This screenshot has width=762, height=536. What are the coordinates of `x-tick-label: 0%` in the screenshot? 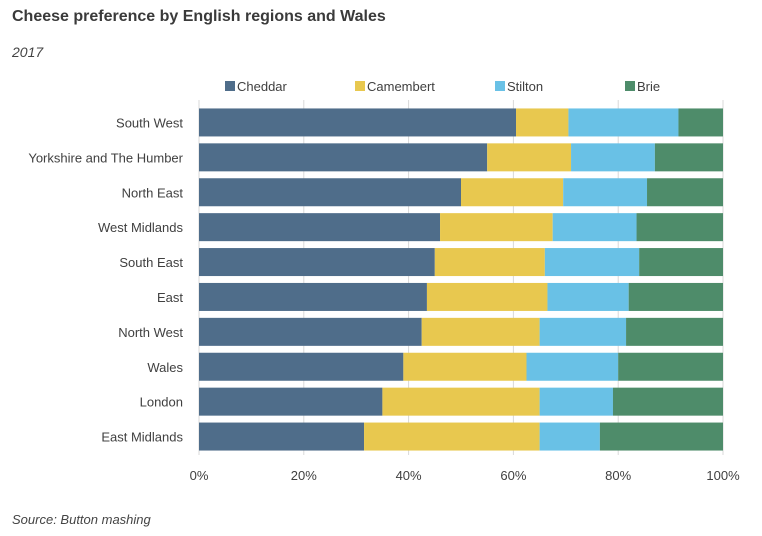 It's located at (199, 475).